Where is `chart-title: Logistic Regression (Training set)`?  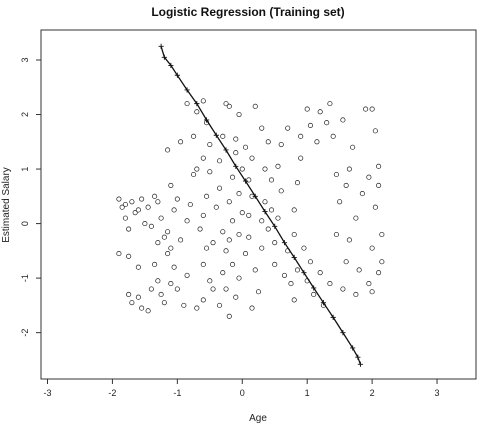 chart-title: Logistic Regression (Training set) is located at coordinates (247, 12).